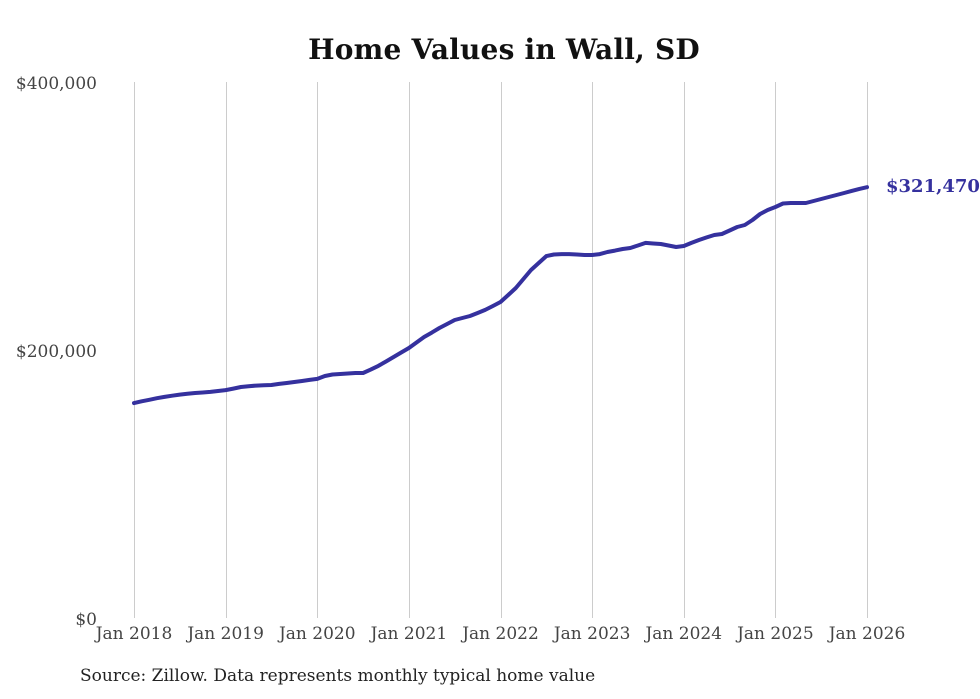 The height and width of the screenshot is (699, 980). What do you see at coordinates (684, 634) in the screenshot?
I see `x-axis-tick-label: Jan 2024` at bounding box center [684, 634].